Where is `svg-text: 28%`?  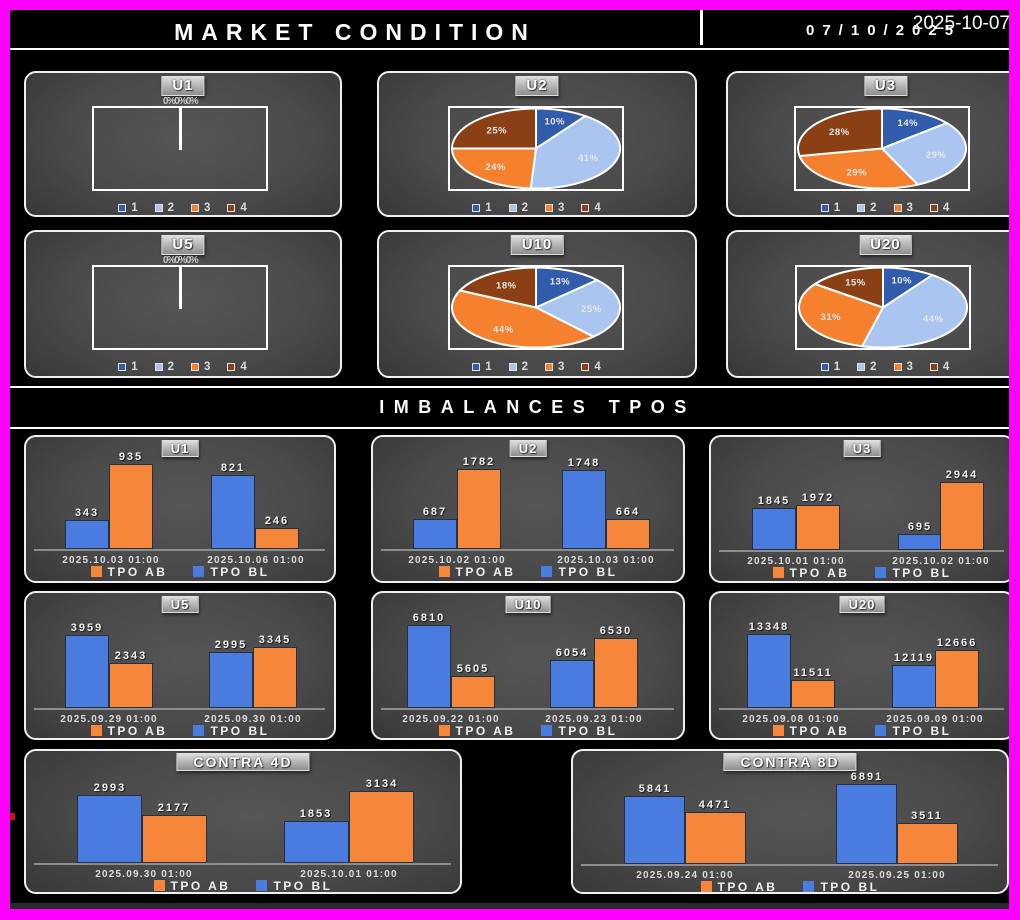
svg-text: 28% is located at coordinates (839, 132).